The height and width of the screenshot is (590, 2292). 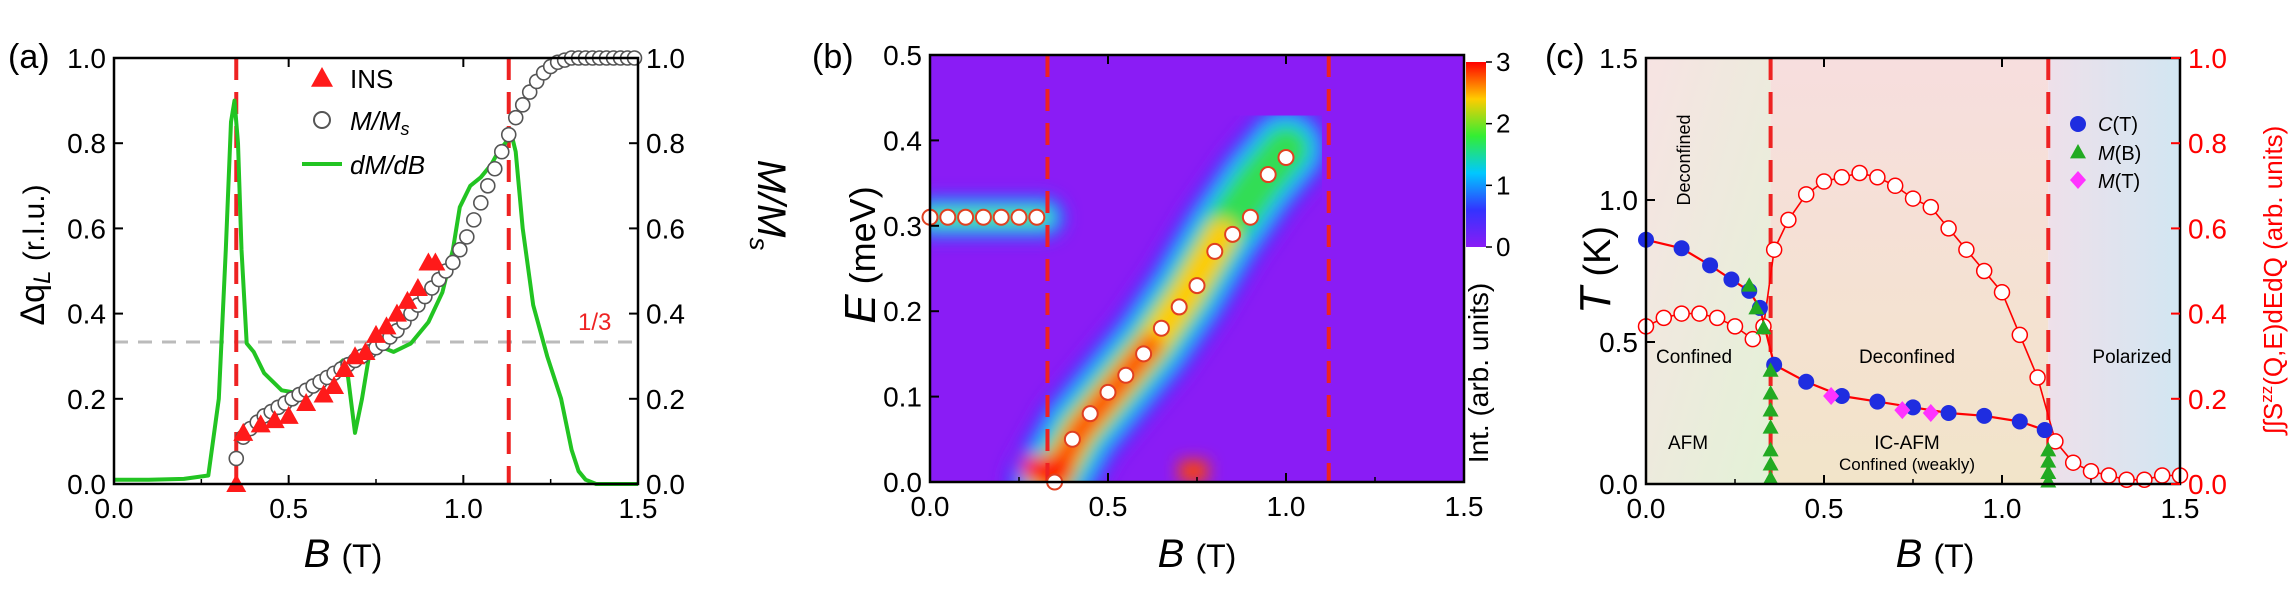 I want to click on panel-a-x-tick-label: 1.0, so click(x=463, y=508).